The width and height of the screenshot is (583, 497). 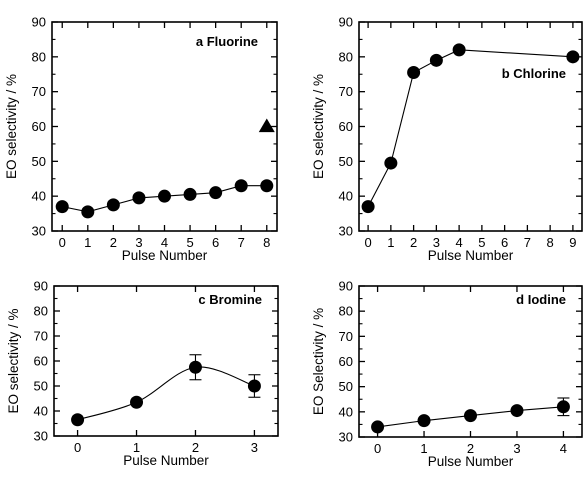 What do you see at coordinates (230, 299) in the screenshot?
I see `panel-title: c Bromine` at bounding box center [230, 299].